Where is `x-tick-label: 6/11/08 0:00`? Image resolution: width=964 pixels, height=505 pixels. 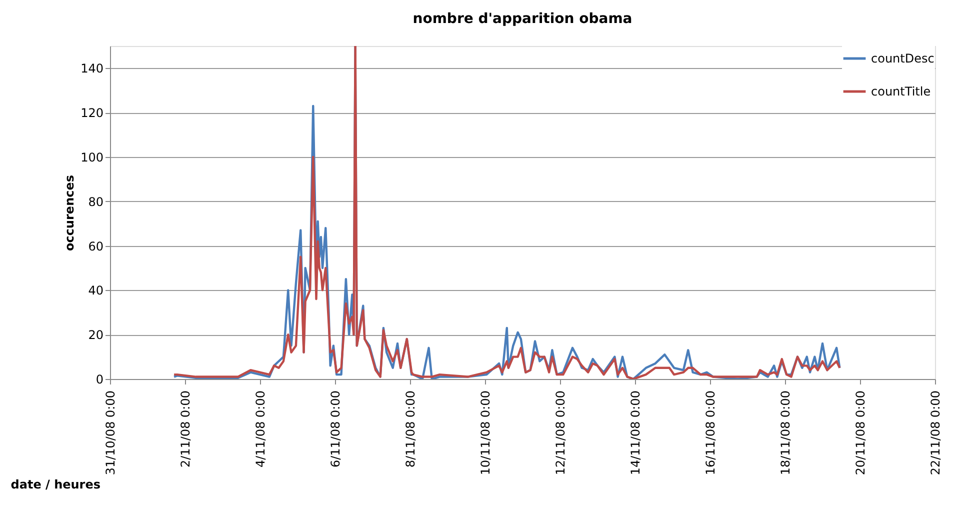
x-tick-label: 6/11/08 0:00 is located at coordinates (335, 429).